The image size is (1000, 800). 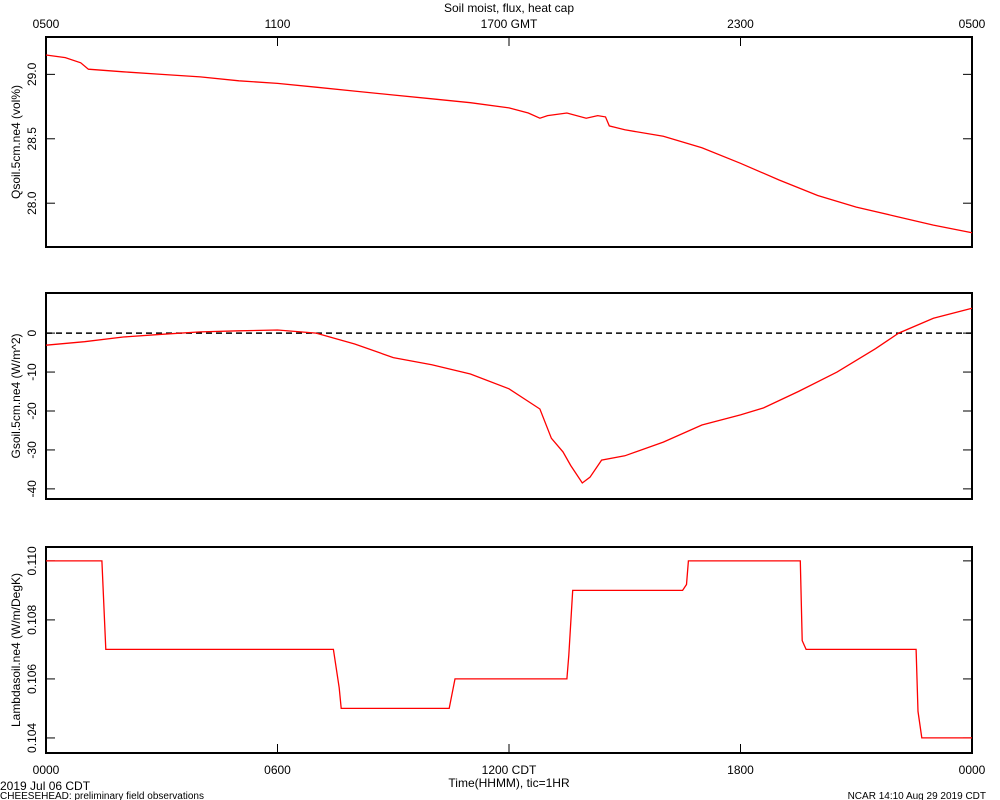 What do you see at coordinates (32, 679) in the screenshot?
I see `y-tick-label: 0.106` at bounding box center [32, 679].